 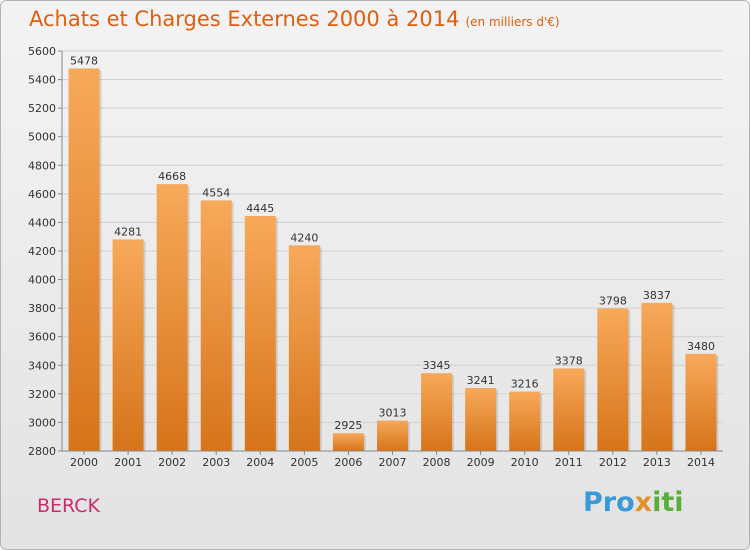 I want to click on y-tick-label: 5000, so click(x=42, y=137).